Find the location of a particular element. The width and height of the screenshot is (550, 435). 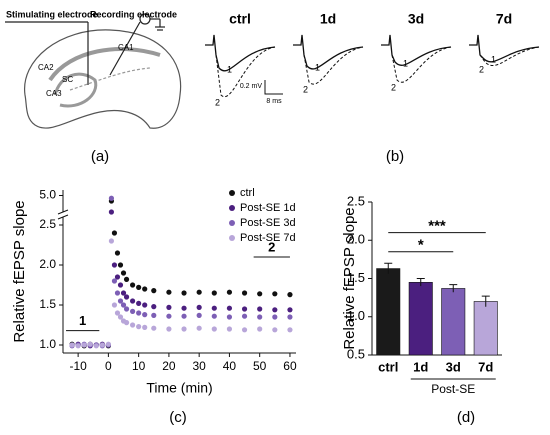

diagram-label: Recording electrode is located at coordinates (133, 14).